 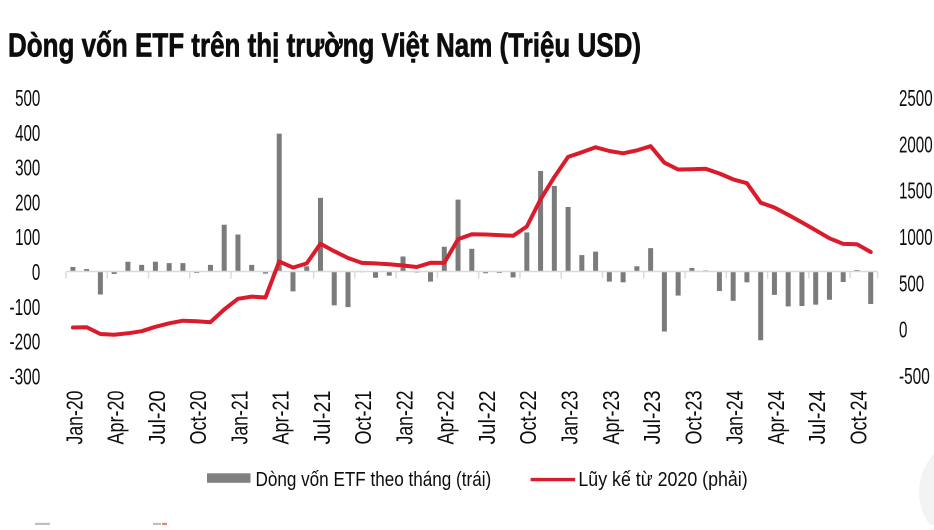 I want to click on svg-text: Jul-22, so click(x=487, y=418).